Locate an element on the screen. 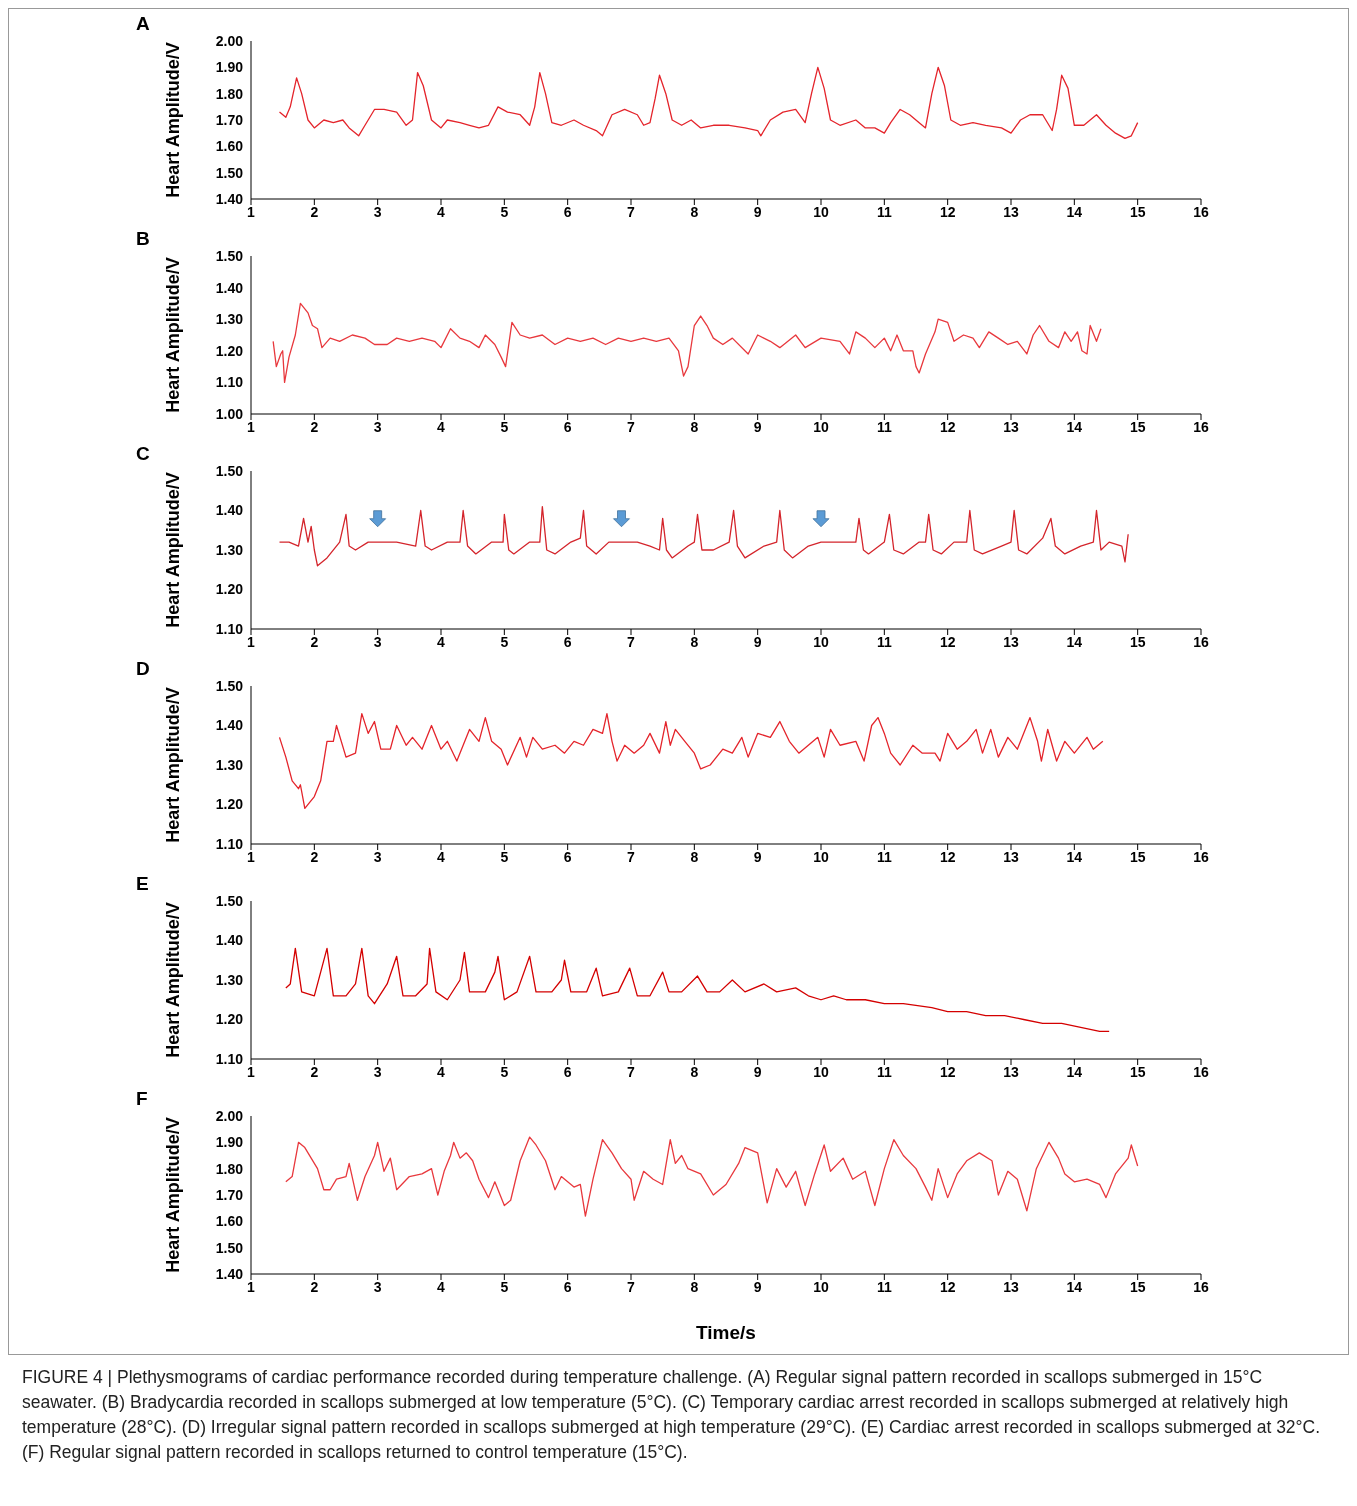 This screenshot has width=1357, height=1506. y-tick-label: 1.60 is located at coordinates (229, 146).